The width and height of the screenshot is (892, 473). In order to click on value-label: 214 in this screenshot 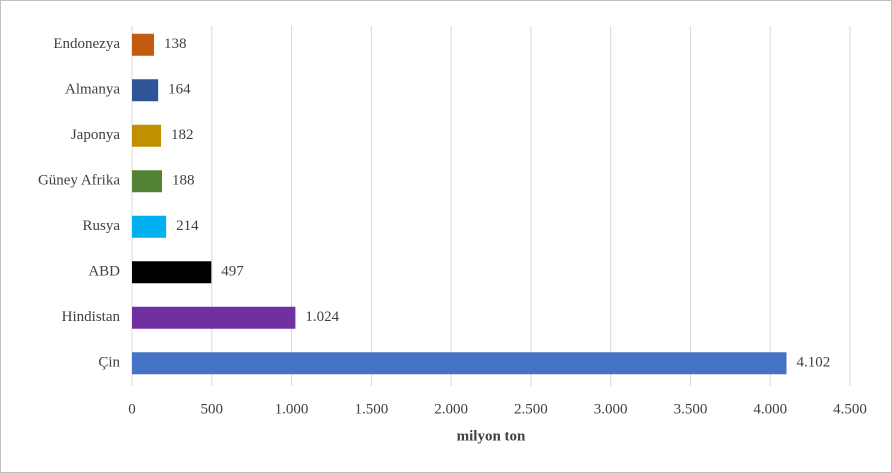, I will do `click(187, 226)`.